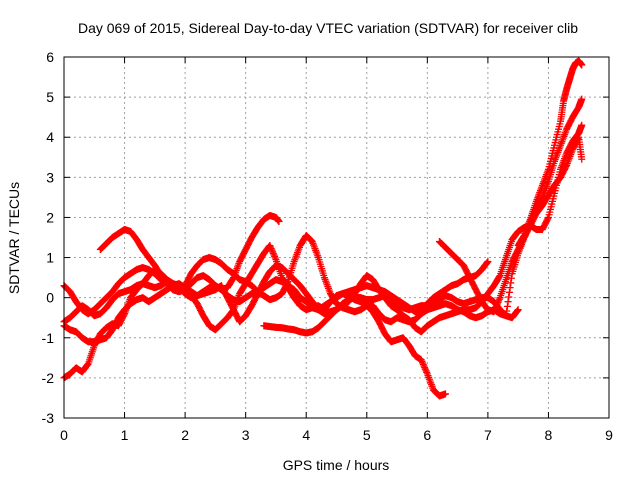 The image size is (640, 480). Describe the element at coordinates (50, 137) in the screenshot. I see `y-tick-label: 4` at that location.